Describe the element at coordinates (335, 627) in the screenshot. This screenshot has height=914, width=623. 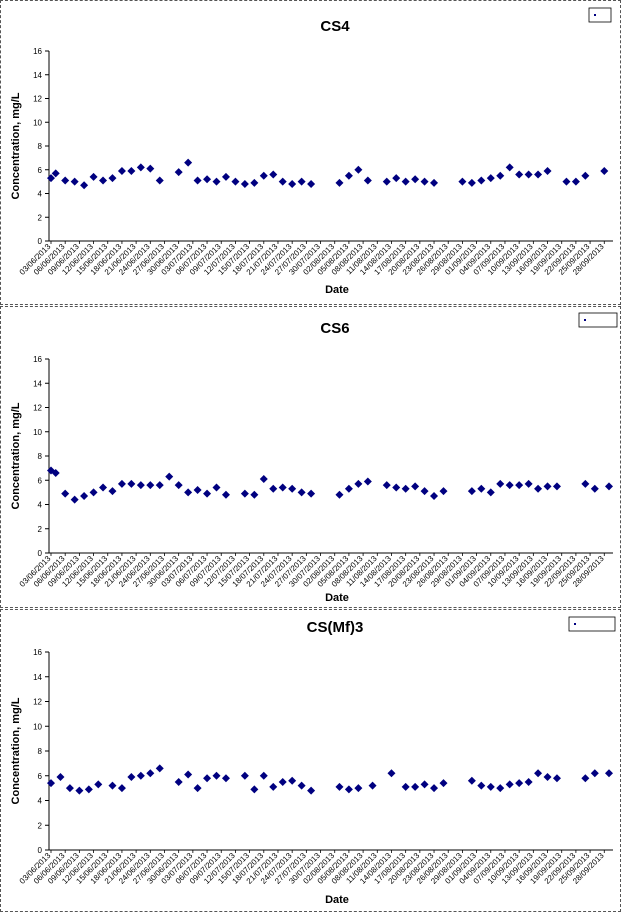
I see `chart-title: CS(Mf)3` at that location.